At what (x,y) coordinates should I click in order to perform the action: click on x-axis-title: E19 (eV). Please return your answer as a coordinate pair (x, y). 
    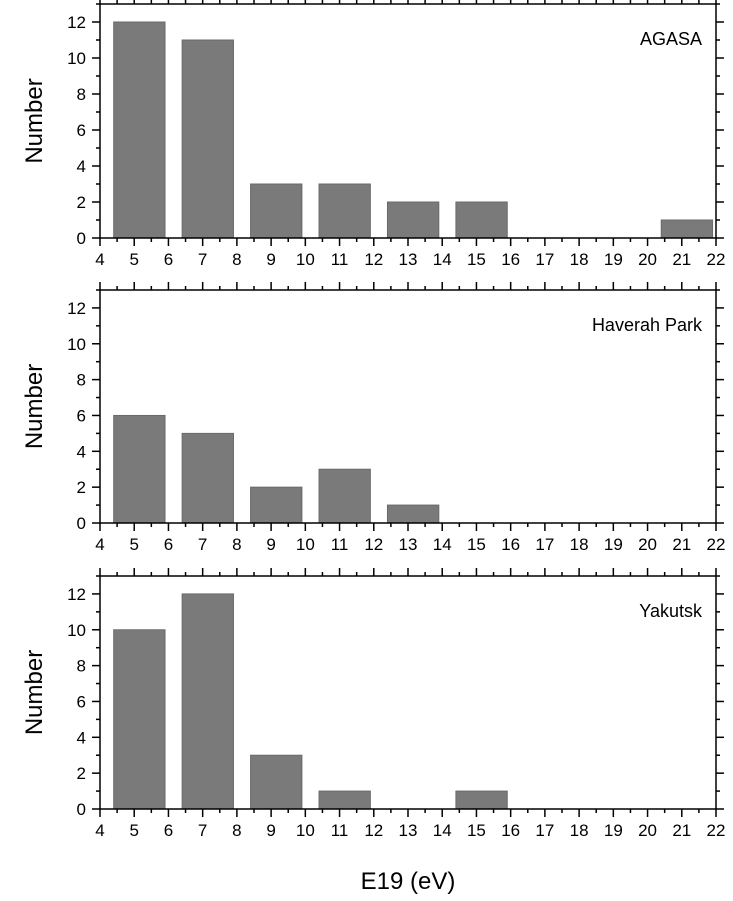
    Looking at the image, I should click on (408, 881).